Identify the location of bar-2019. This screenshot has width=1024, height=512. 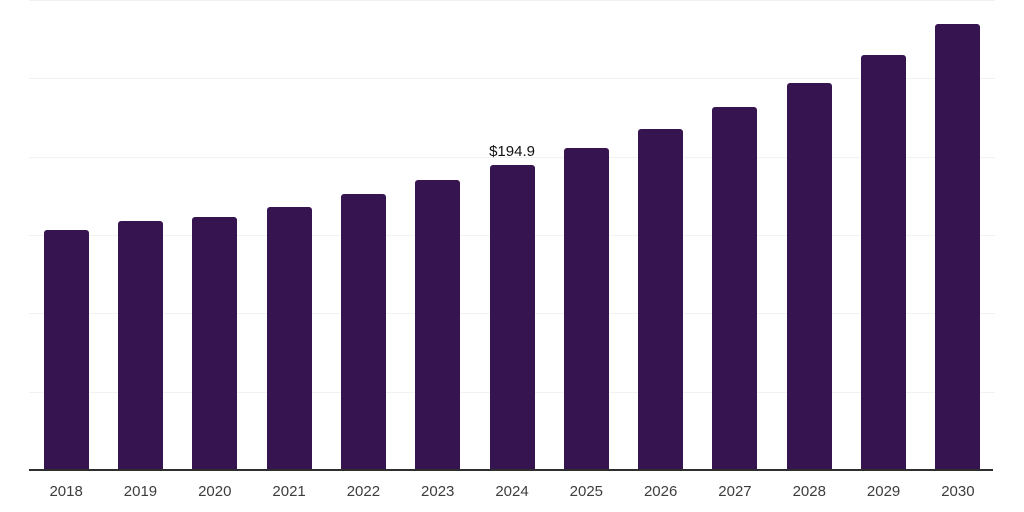
(140, 345).